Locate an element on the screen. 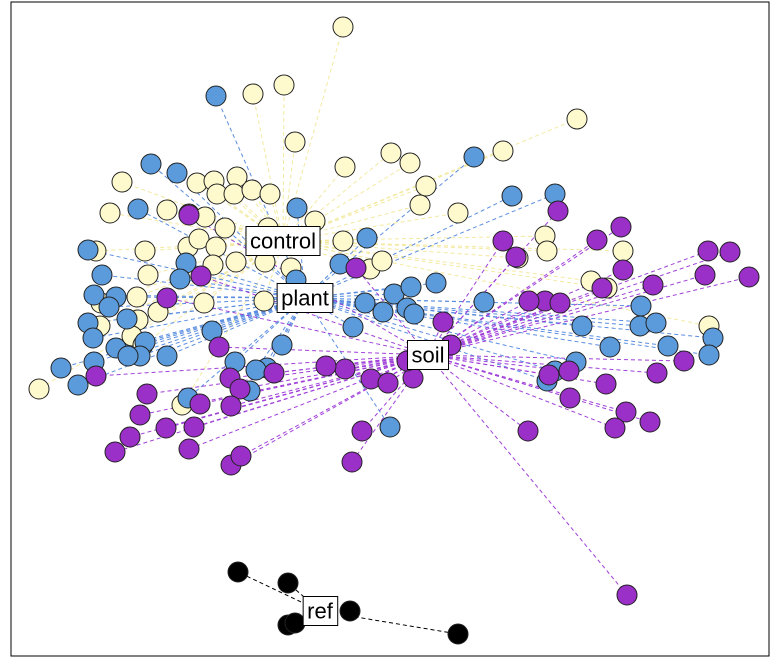 Image resolution: width=772 pixels, height=658 pixels. label-control: control is located at coordinates (283, 241).